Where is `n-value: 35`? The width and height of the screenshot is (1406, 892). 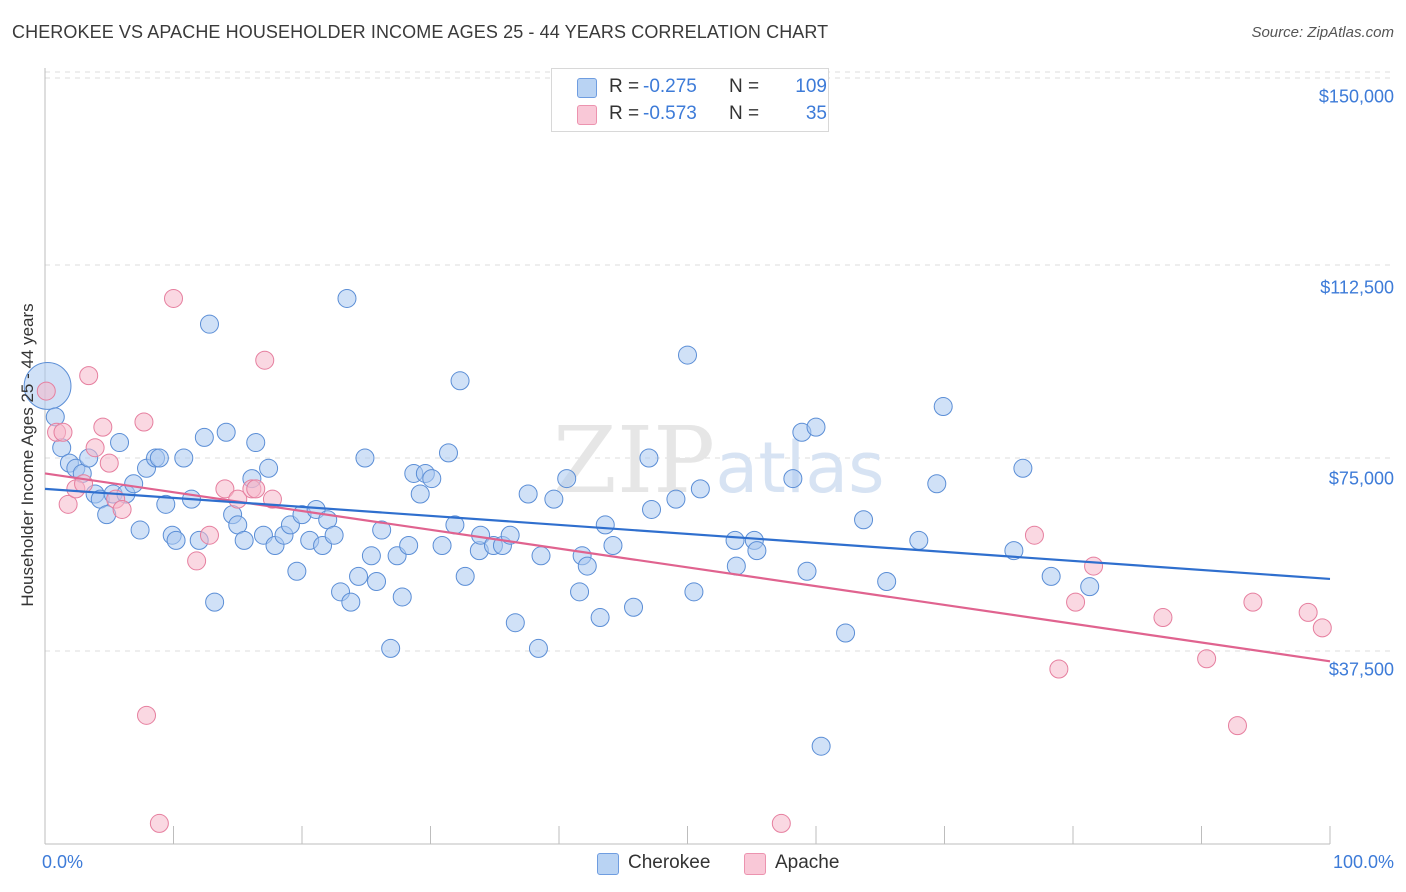
n-value: 35 is located at coordinates (816, 113).